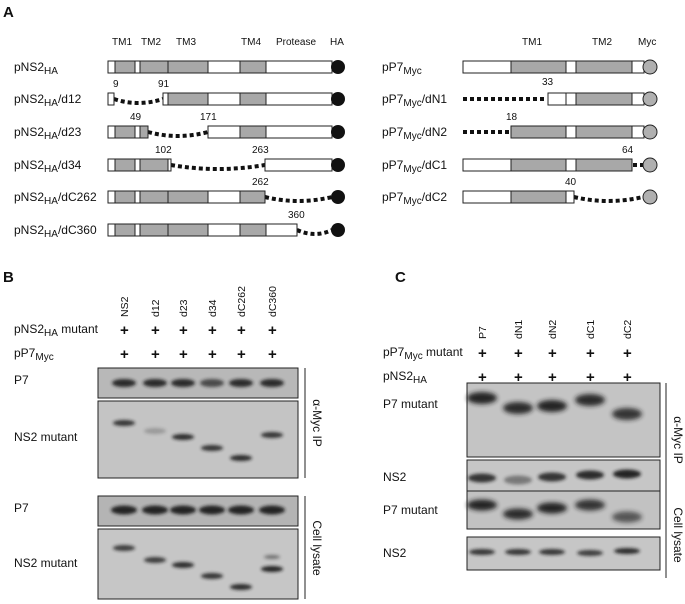 This screenshot has height=604, width=685. What do you see at coordinates (678, 440) in the screenshot?
I see `panel-c-section-ip: α-Myc IP` at bounding box center [678, 440].